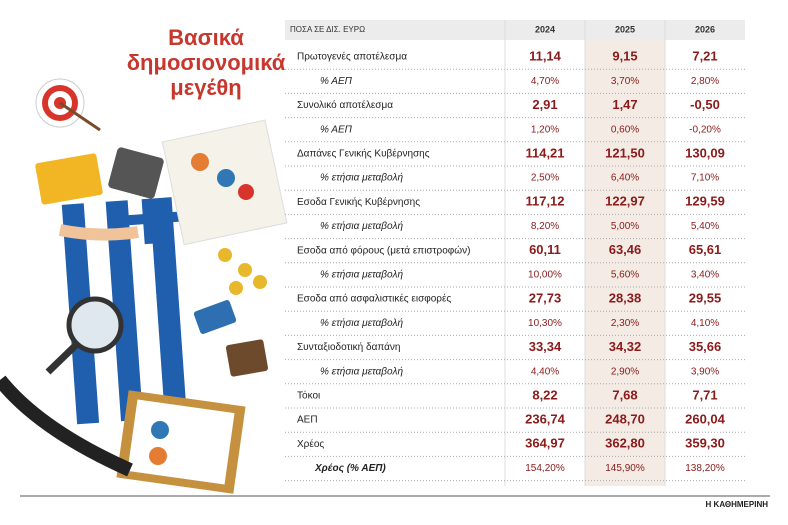 The image size is (788, 525). What do you see at coordinates (545, 371) in the screenshot?
I see `cell-value: 4,40%` at bounding box center [545, 371].